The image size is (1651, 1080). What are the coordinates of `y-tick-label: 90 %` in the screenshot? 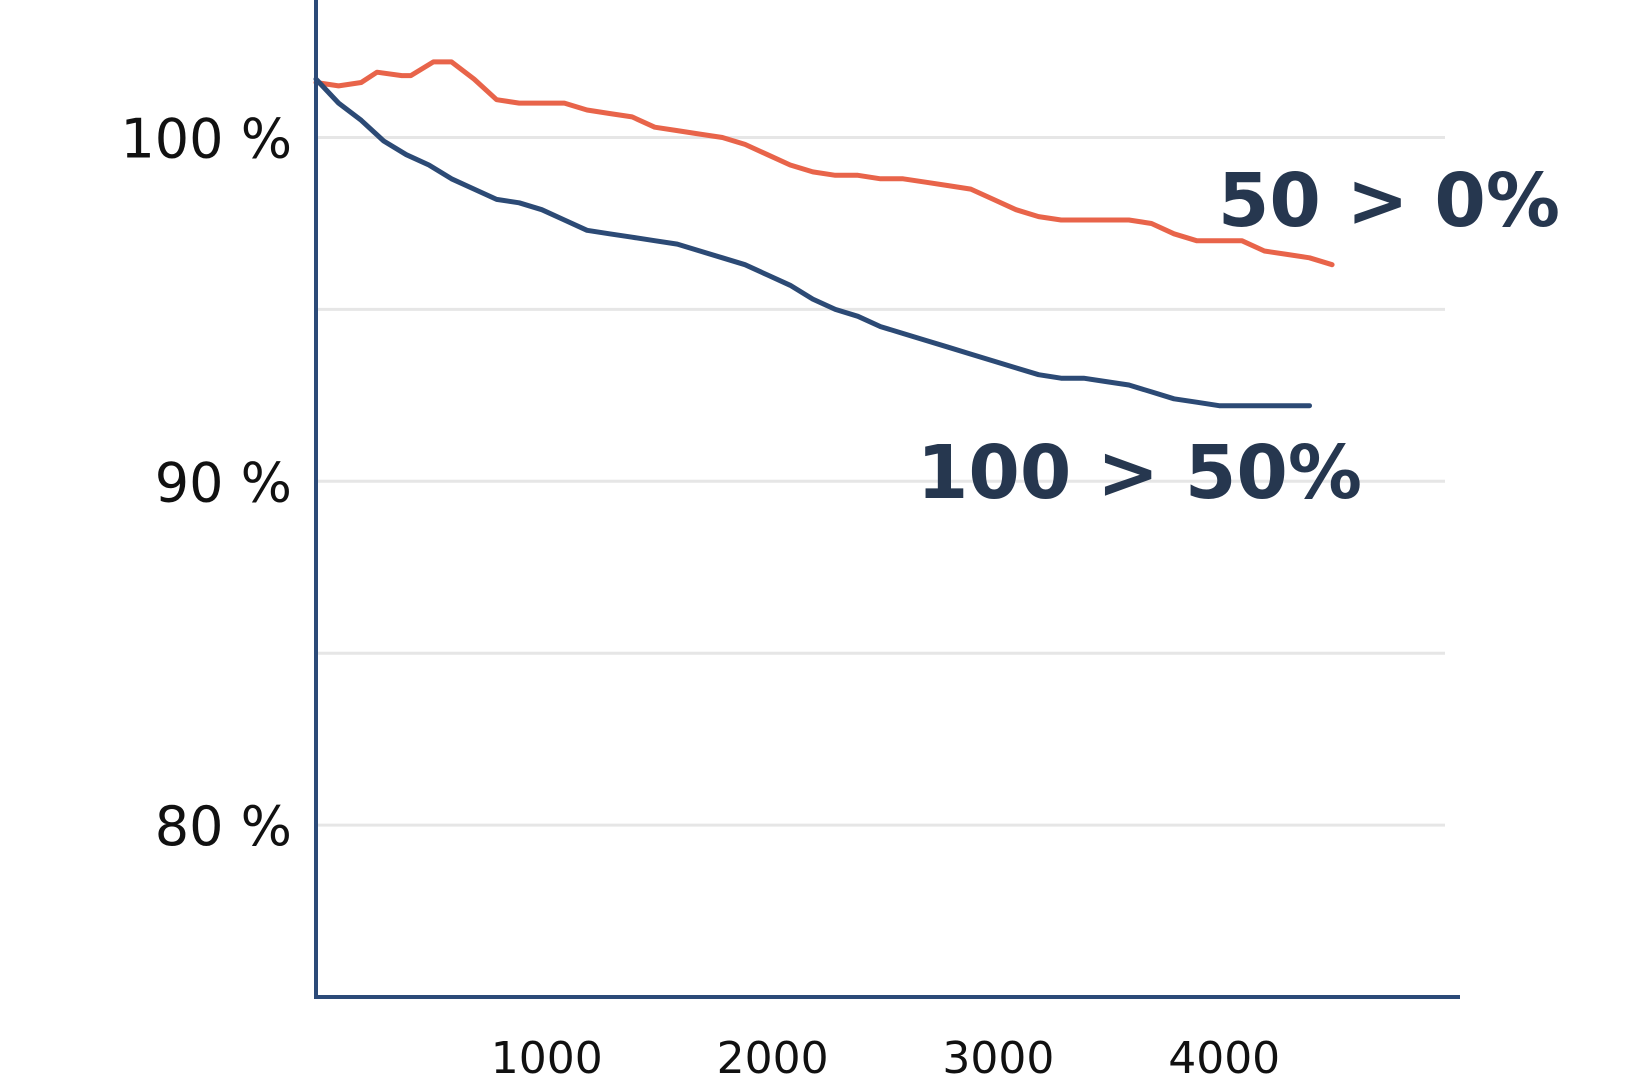 It's located at (223, 482).